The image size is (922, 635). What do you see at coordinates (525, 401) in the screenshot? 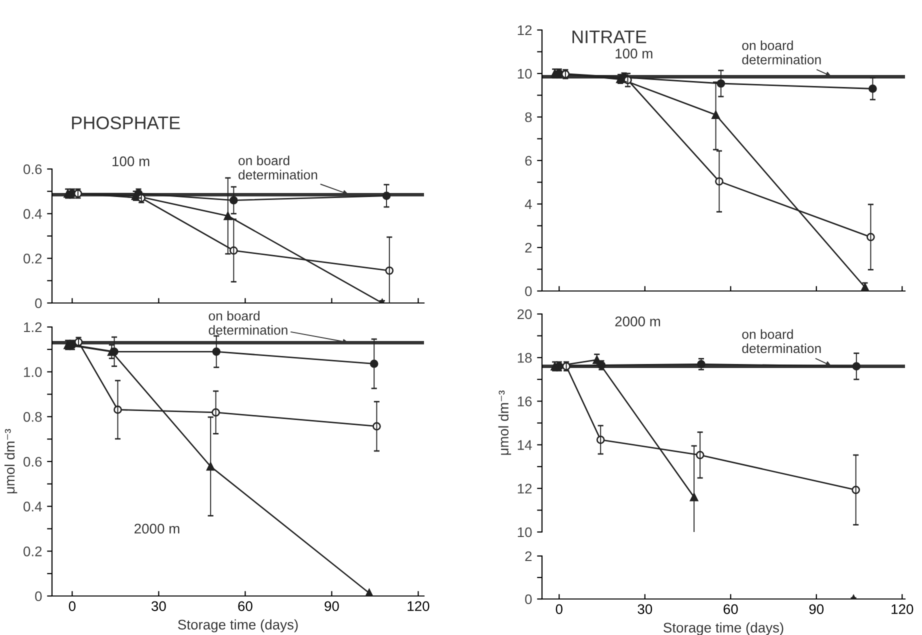
I see `y-tick-label: 16` at bounding box center [525, 401].